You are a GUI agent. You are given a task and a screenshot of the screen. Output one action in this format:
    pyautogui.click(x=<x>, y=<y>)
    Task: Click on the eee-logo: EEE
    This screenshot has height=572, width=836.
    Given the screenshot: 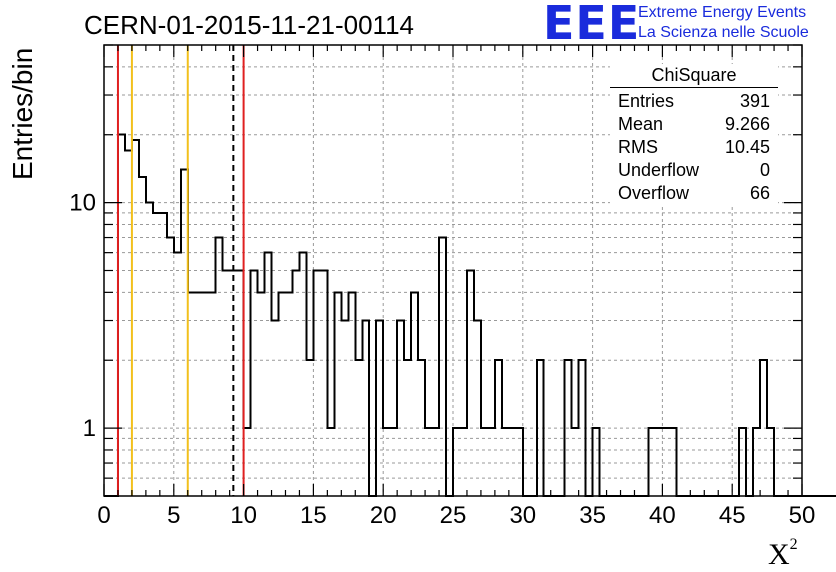 What is the action you would take?
    pyautogui.click(x=592, y=25)
    